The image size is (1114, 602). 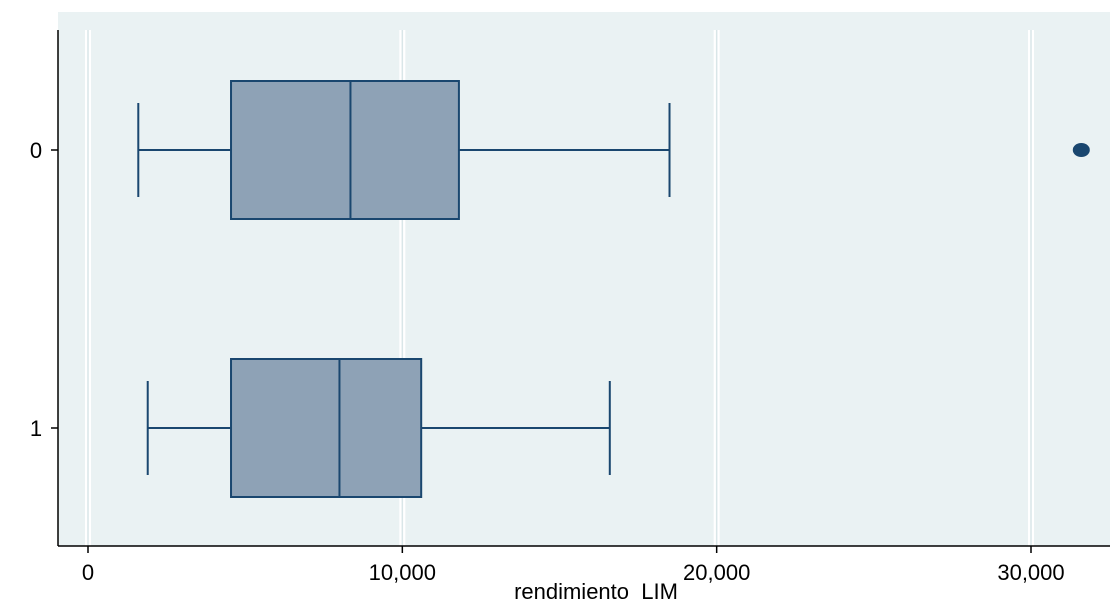 What do you see at coordinates (596, 590) in the screenshot?
I see `x-axis-title: rendimiento_LIM` at bounding box center [596, 590].